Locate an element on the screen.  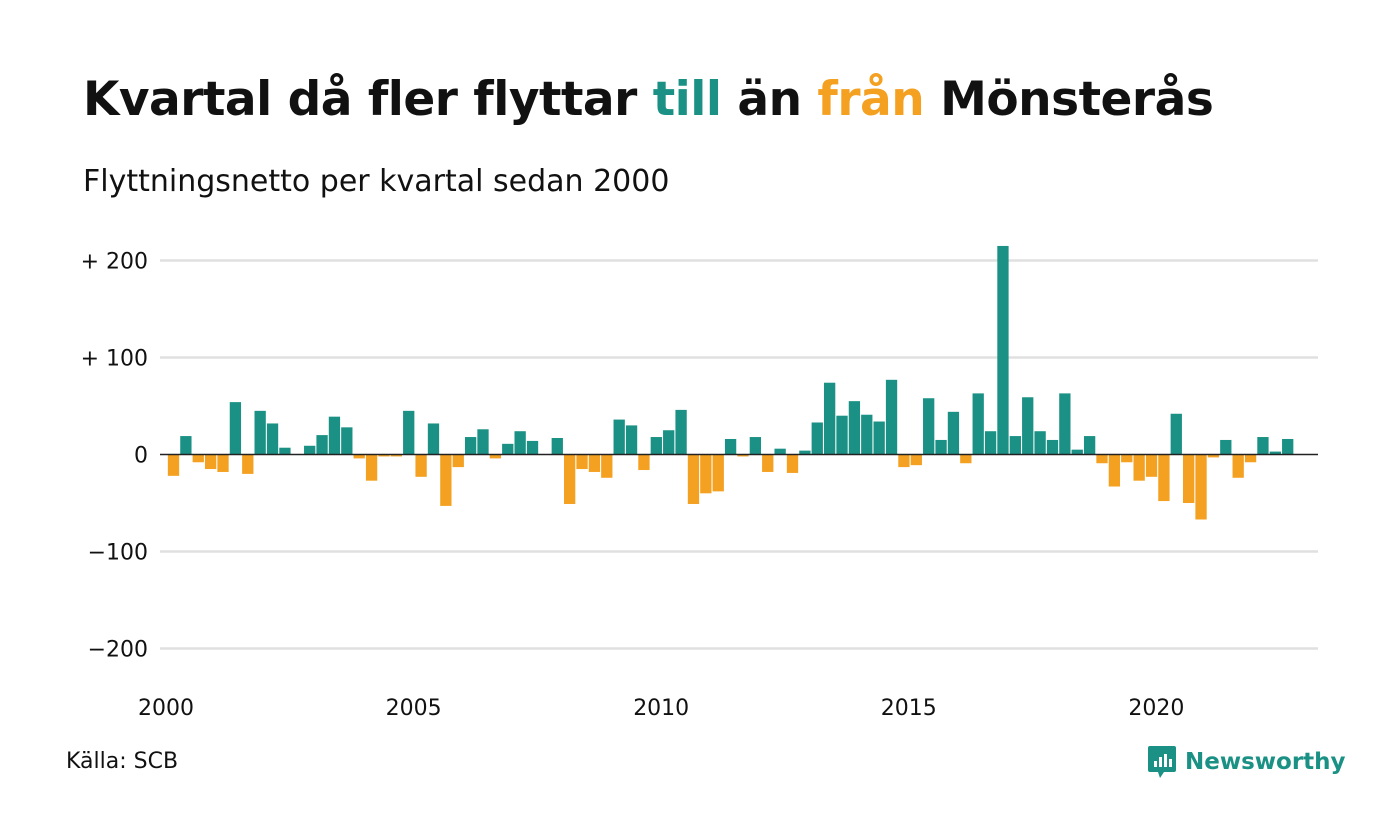
x-tick-label: 2020 is located at coordinates (1156, 708).